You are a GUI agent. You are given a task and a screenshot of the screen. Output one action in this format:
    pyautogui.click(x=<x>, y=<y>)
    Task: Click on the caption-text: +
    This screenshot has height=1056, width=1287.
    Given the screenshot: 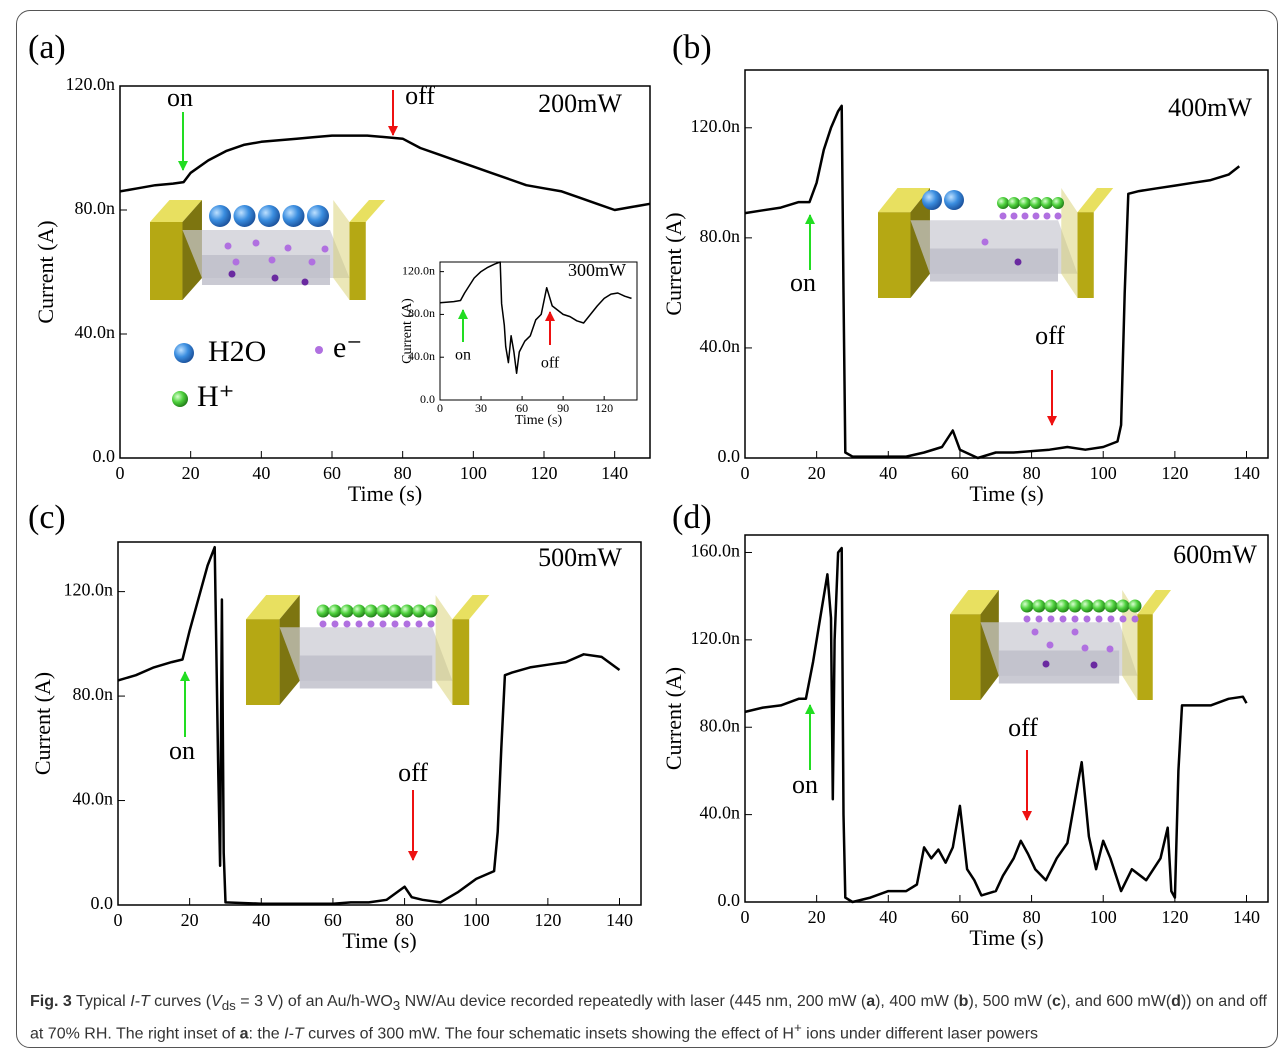 What is the action you would take?
    pyautogui.click(x=797, y=1028)
    